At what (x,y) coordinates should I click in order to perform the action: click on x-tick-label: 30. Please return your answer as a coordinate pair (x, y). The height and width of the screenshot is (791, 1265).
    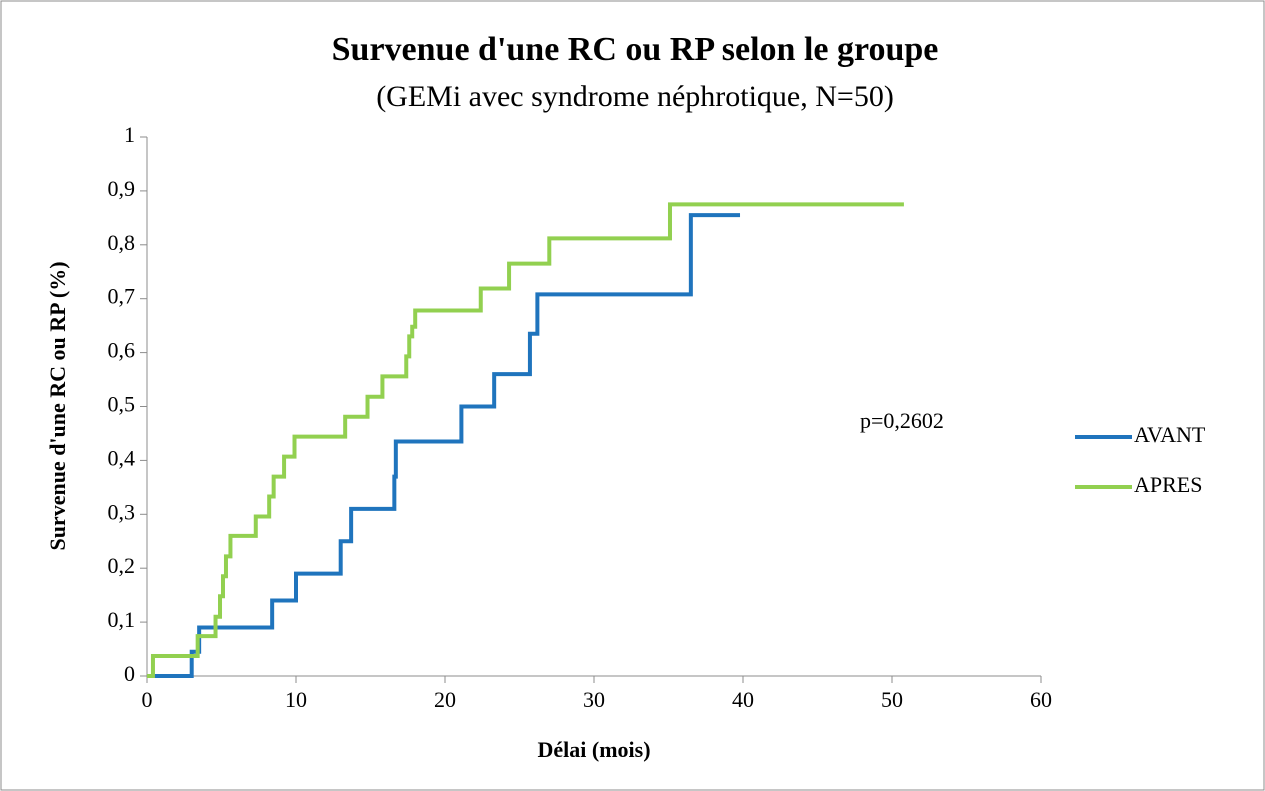
    Looking at the image, I should click on (594, 699).